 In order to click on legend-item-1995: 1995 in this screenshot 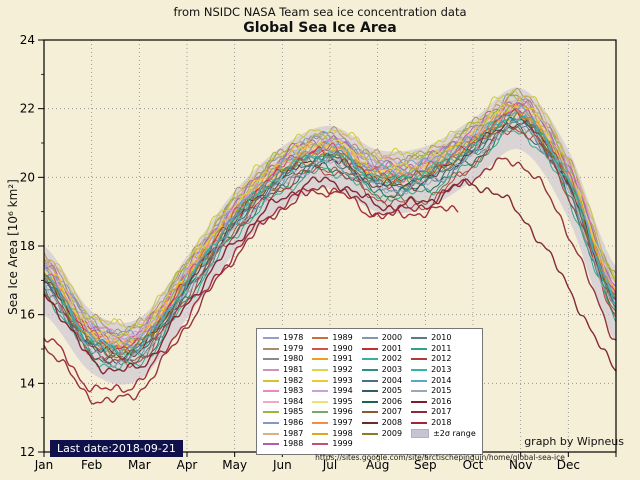, I will do `click(332, 402)`.